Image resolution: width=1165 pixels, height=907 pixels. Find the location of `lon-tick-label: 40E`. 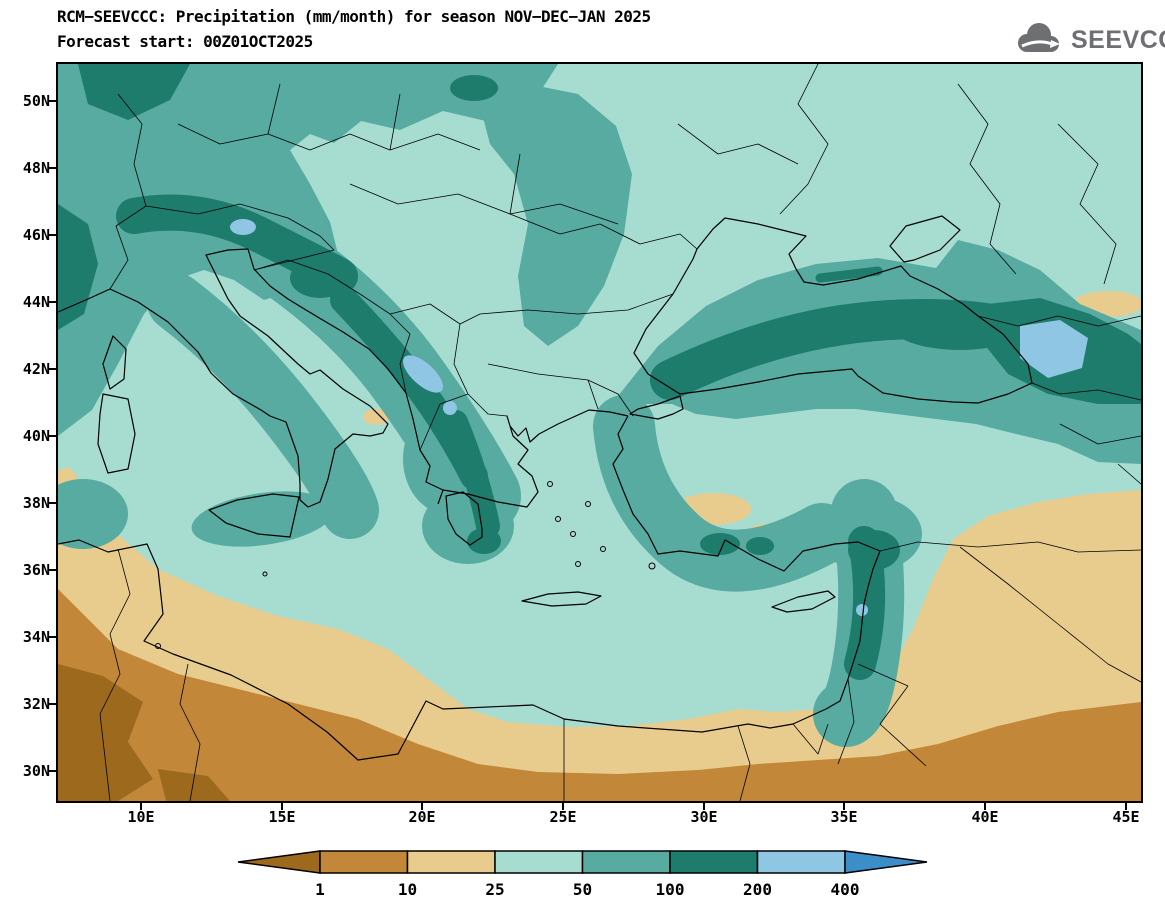

lon-tick-label: 40E is located at coordinates (985, 817).